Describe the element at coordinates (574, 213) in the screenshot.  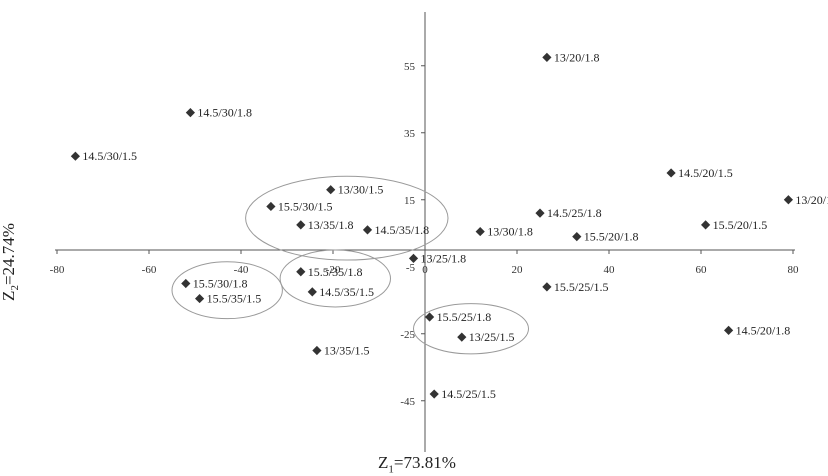
I see `point-label: 14.5/25/1.8` at that location.